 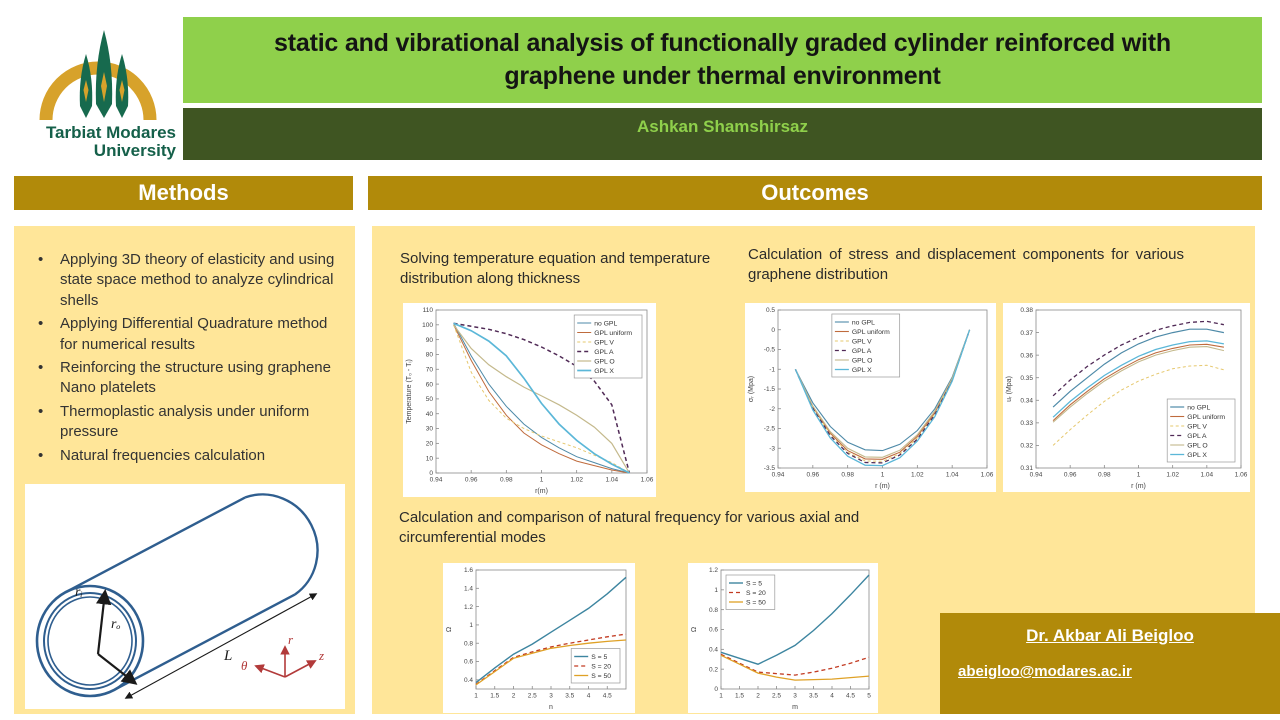 What do you see at coordinates (227, 656) in the screenshot?
I see `label-length: L` at bounding box center [227, 656].